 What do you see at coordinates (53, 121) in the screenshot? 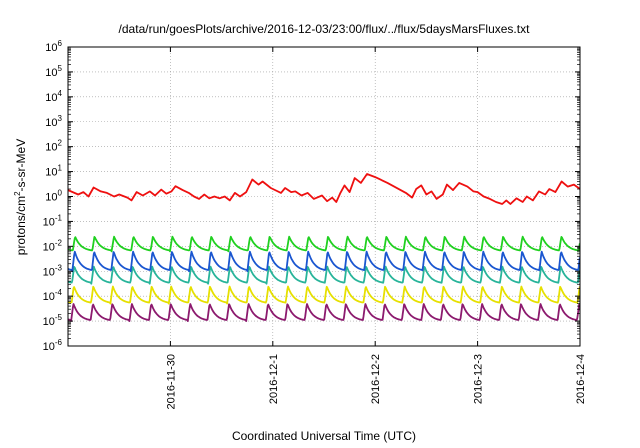
I see `y-tick-label: 10³` at bounding box center [53, 121].